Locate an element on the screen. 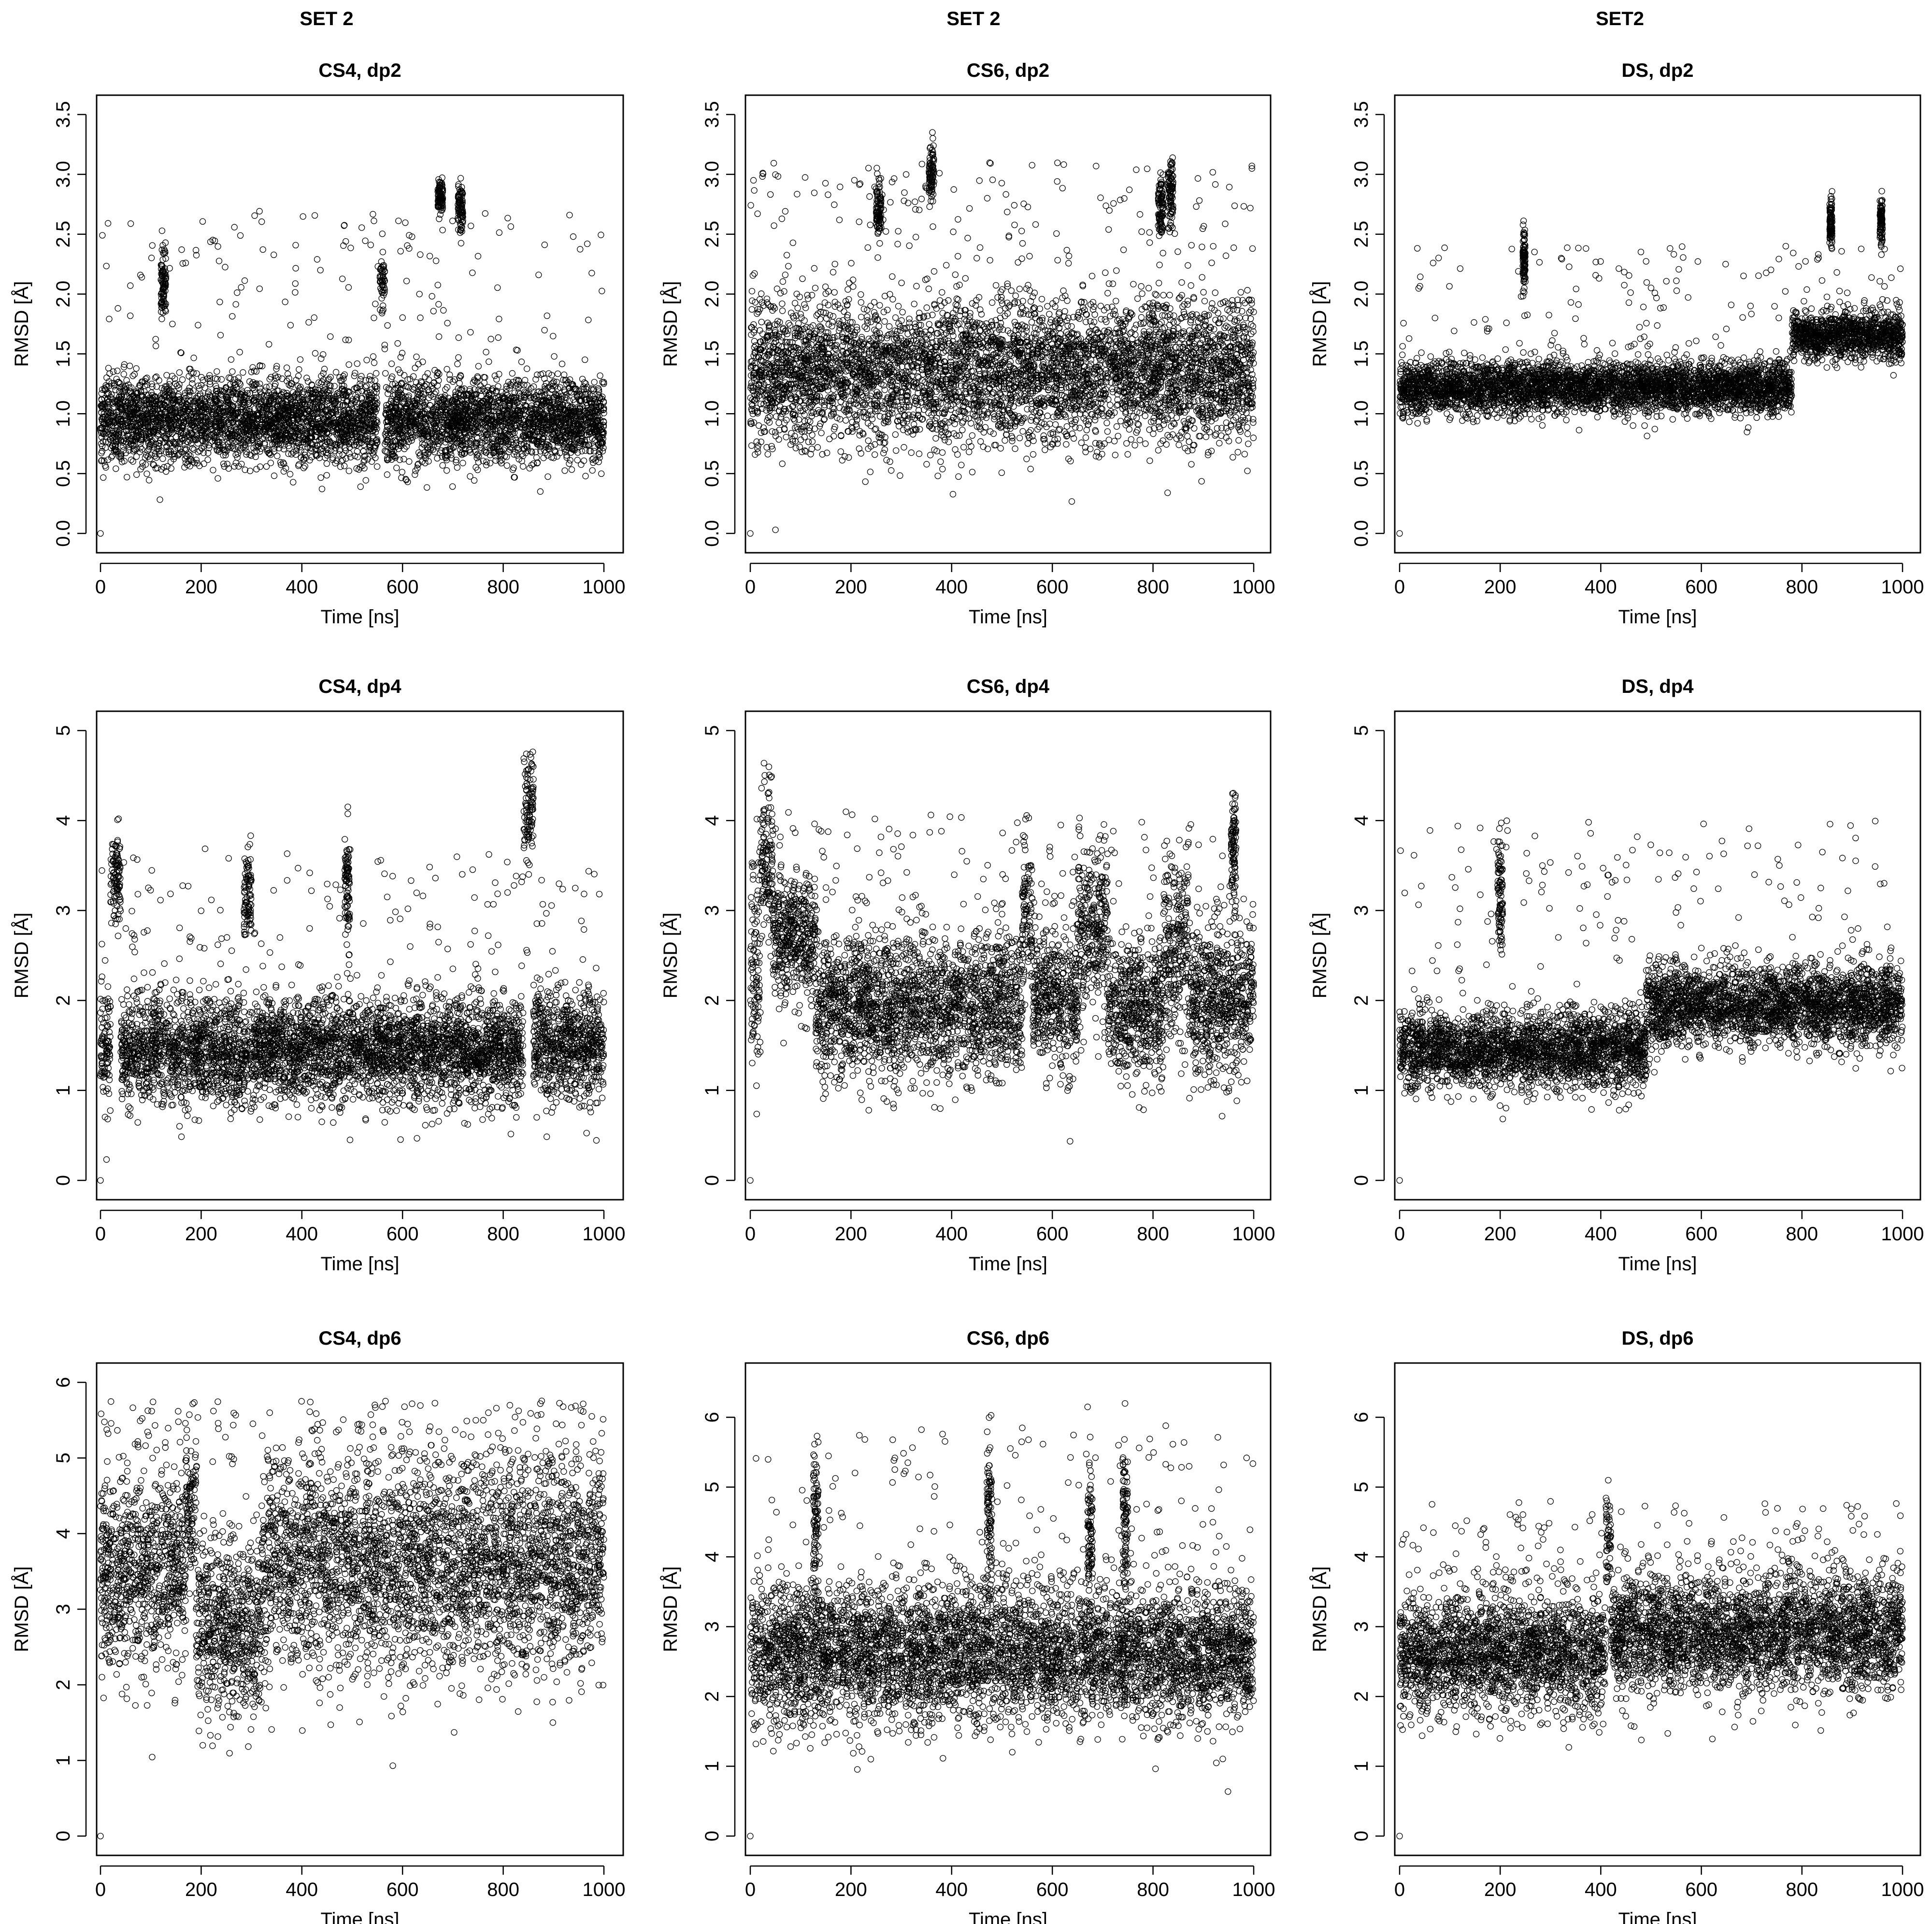 The image size is (1932, 1924). y-tick-label: 2.0 is located at coordinates (64, 294).